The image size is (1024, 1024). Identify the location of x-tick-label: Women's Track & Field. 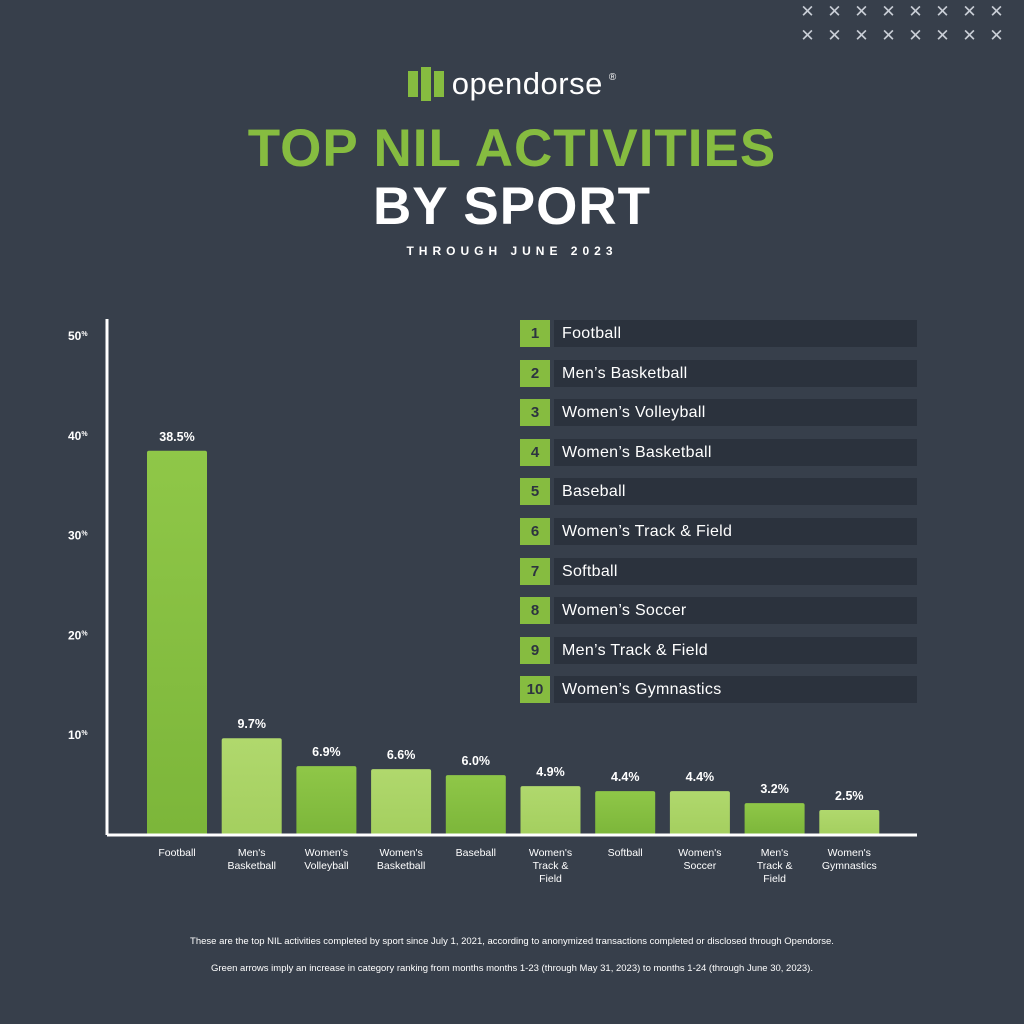
(550, 866).